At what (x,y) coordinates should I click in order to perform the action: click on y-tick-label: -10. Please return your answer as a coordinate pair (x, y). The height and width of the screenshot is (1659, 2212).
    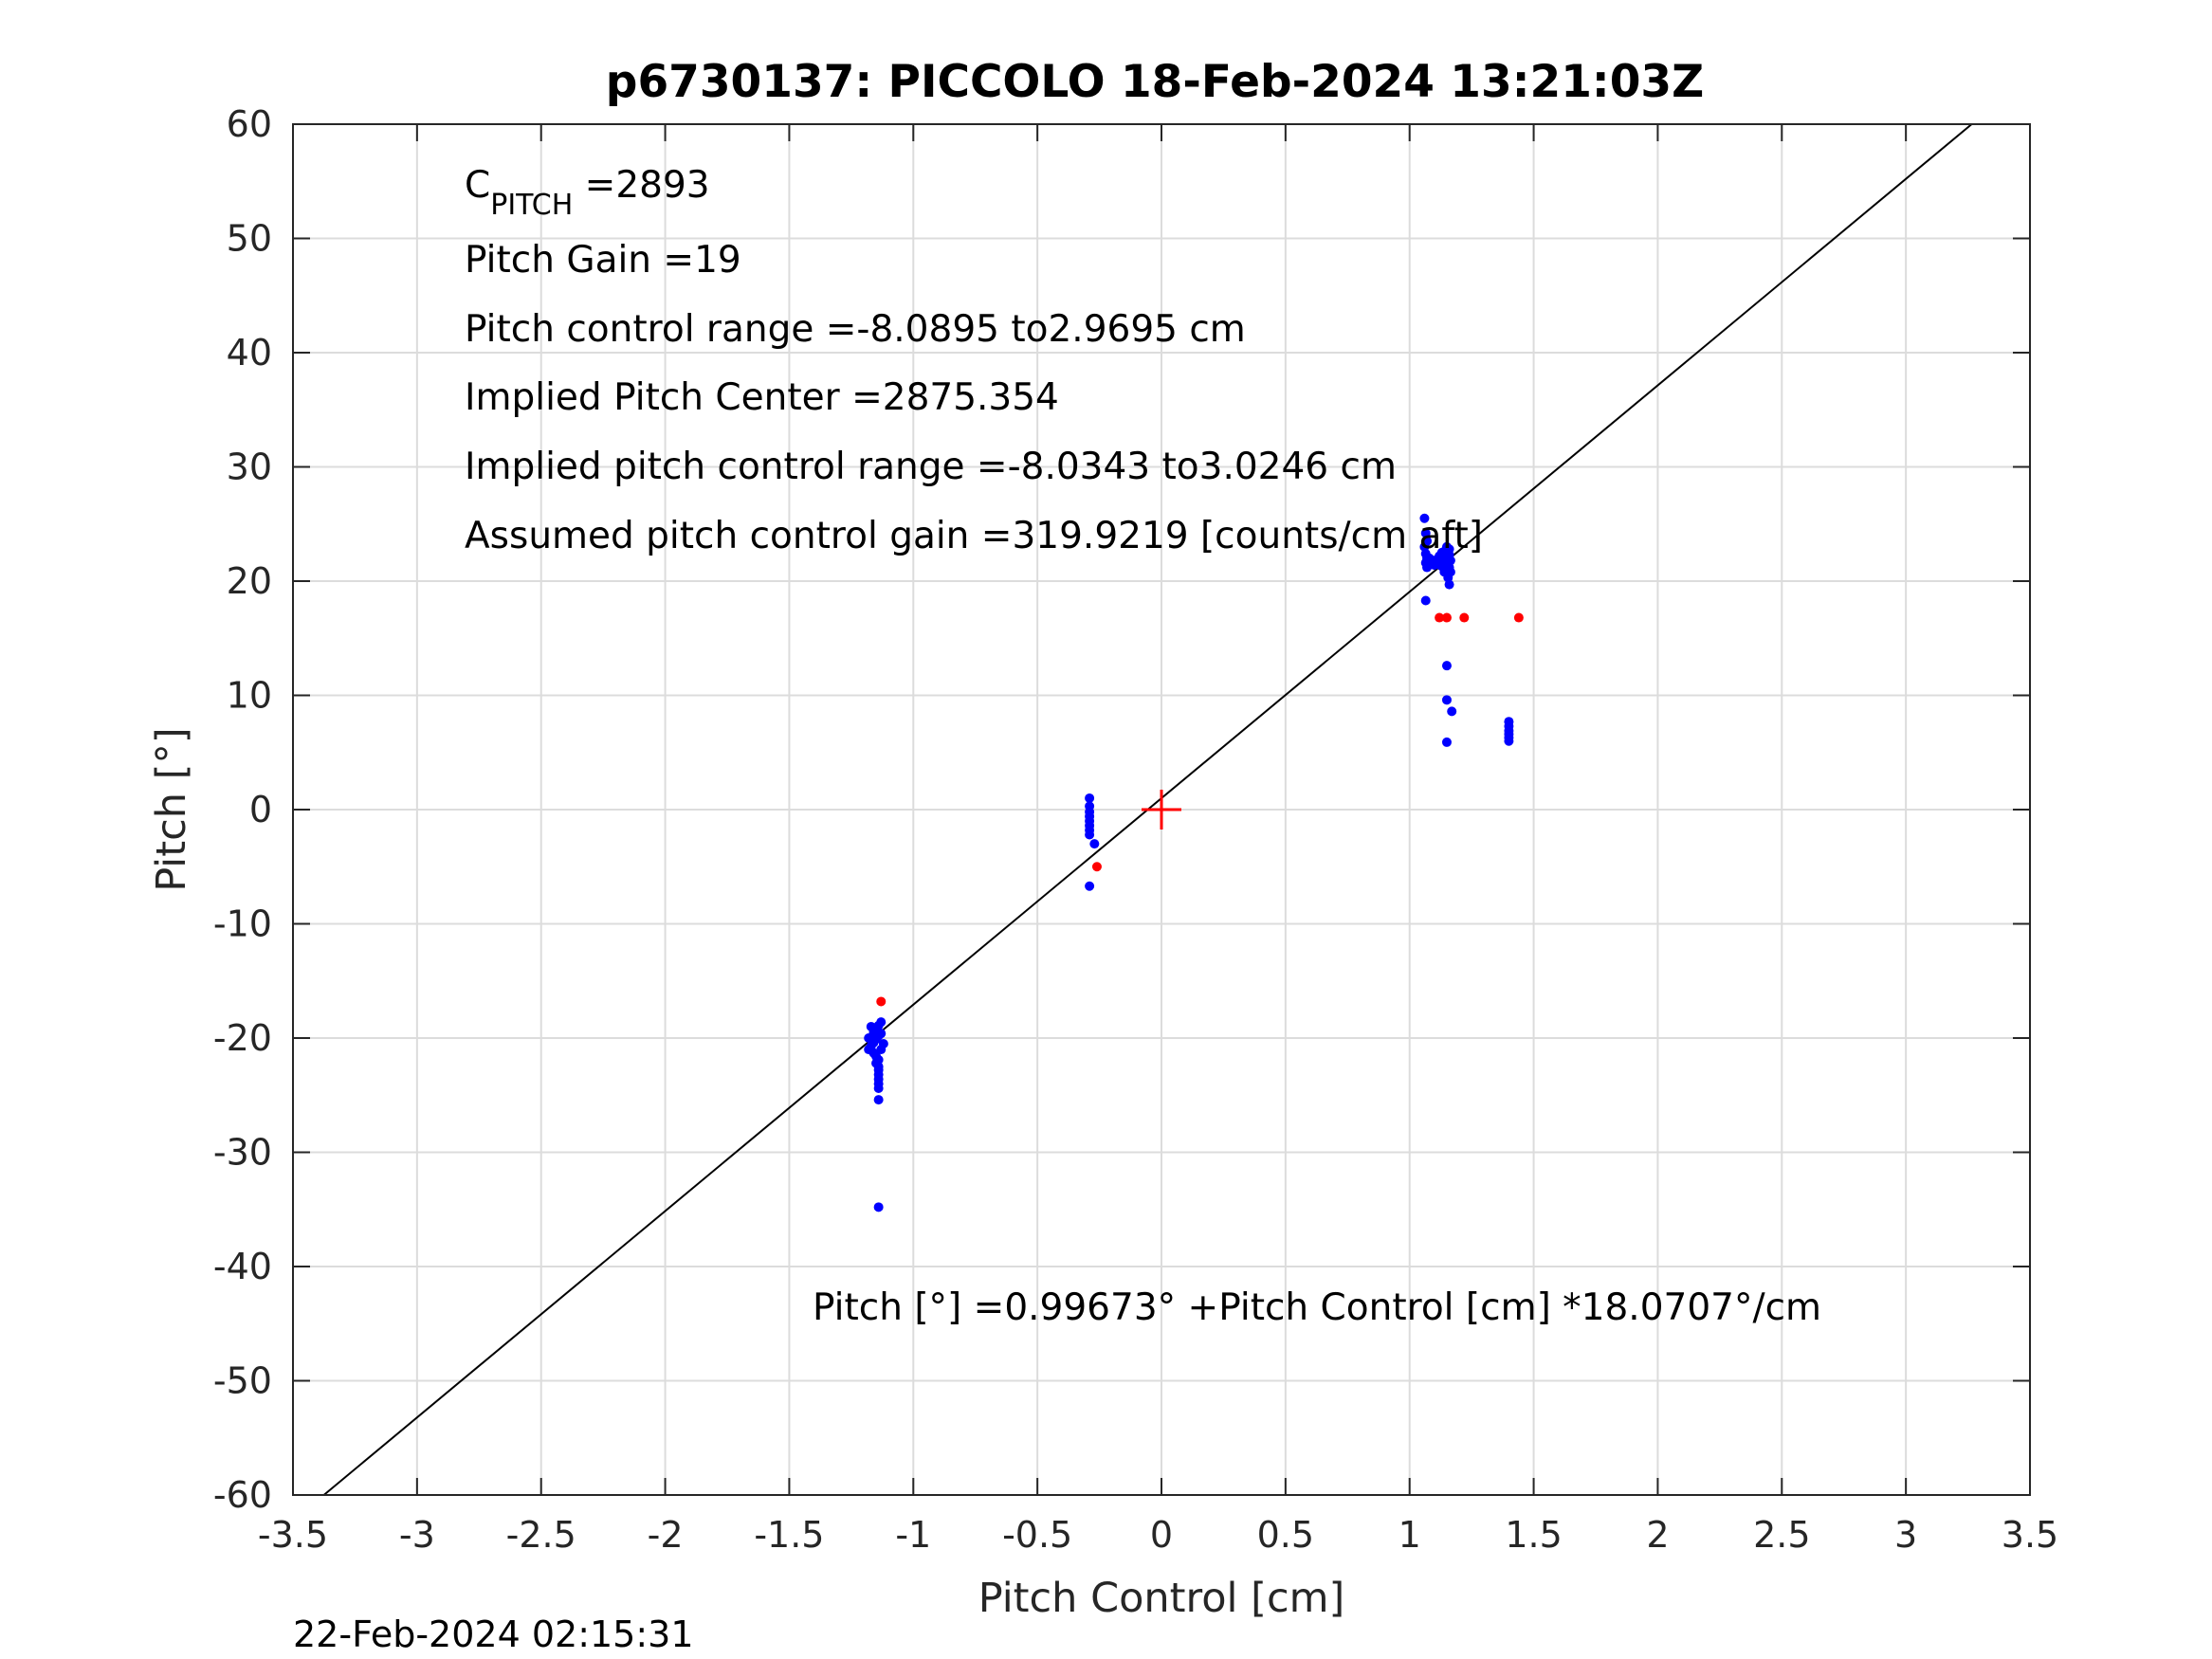
    Looking at the image, I should click on (242, 924).